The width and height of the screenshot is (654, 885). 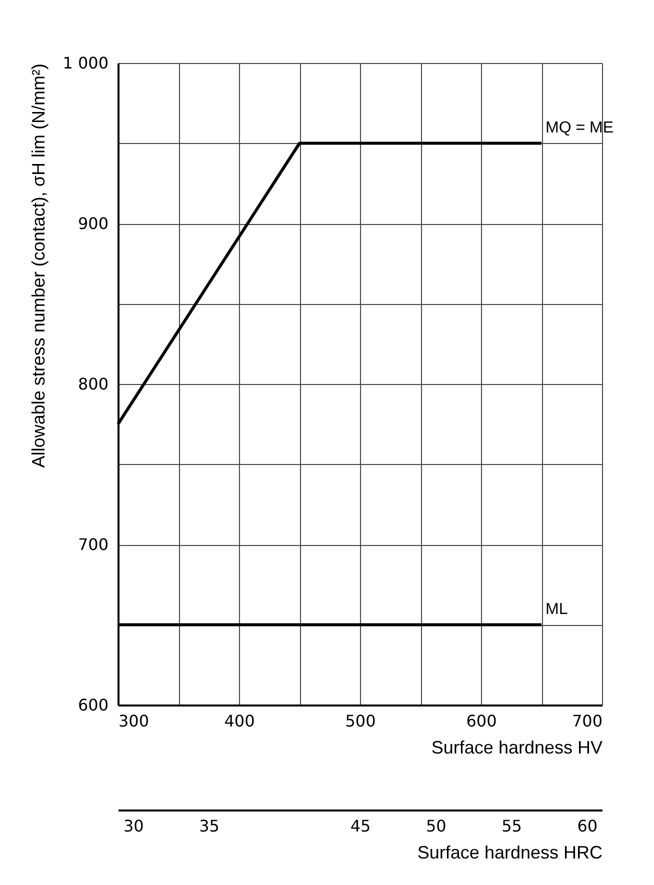 What do you see at coordinates (360, 721) in the screenshot?
I see `x-tick-label: 500` at bounding box center [360, 721].